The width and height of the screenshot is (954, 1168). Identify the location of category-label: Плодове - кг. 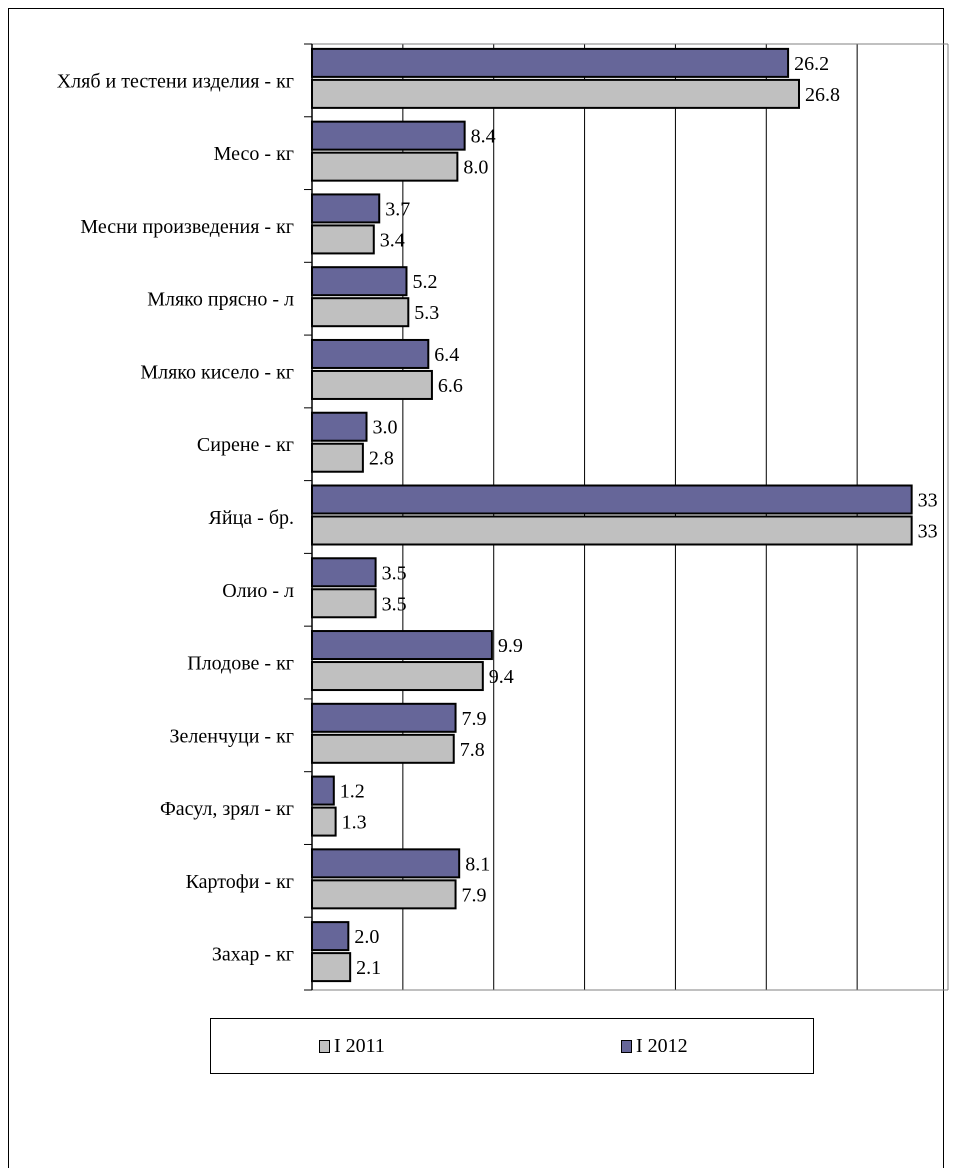
(240, 664).